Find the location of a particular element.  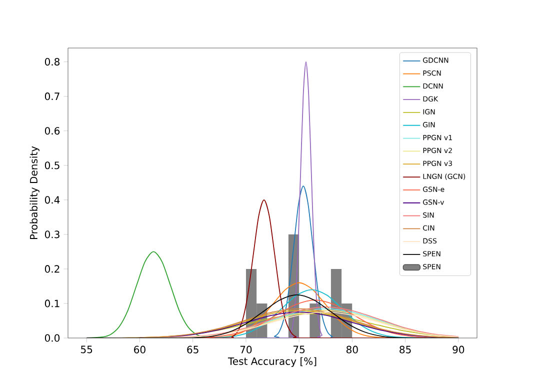

x-tick-label: 75 is located at coordinates (299, 350).